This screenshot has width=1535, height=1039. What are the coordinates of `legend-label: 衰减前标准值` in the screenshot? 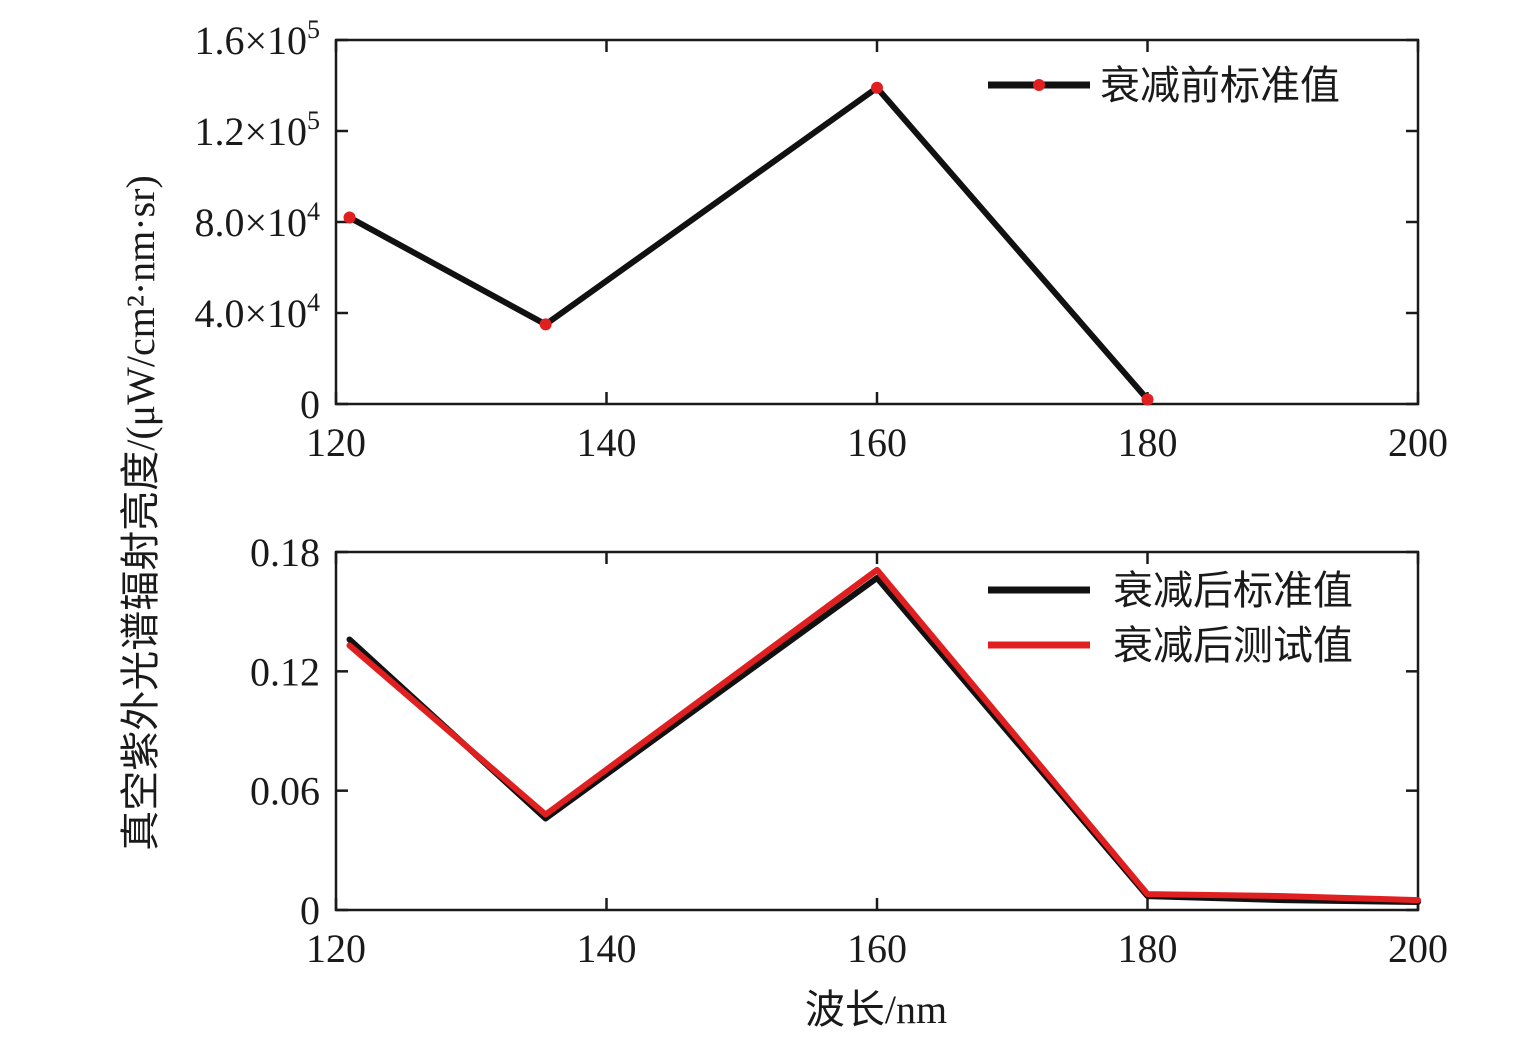 It's located at (1220, 85).